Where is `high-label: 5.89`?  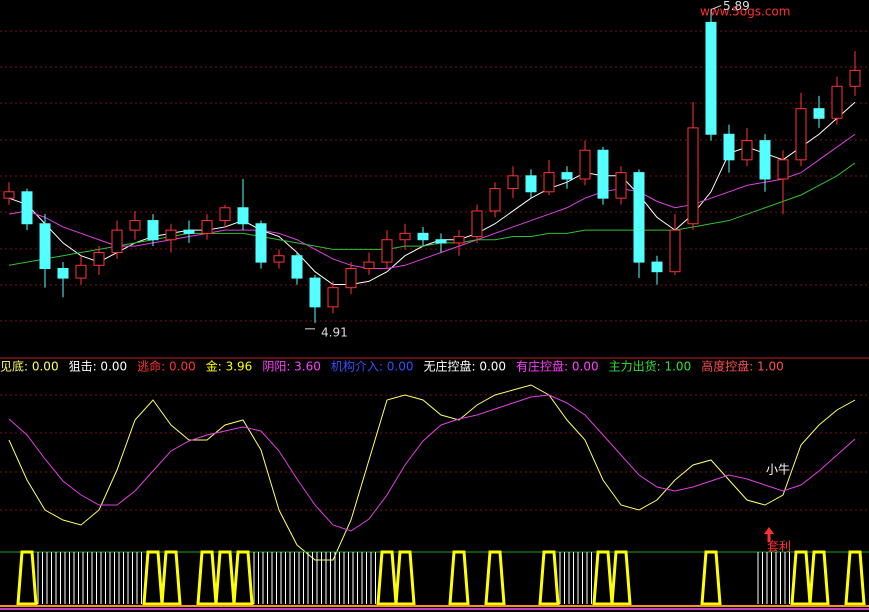 high-label: 5.89 is located at coordinates (736, 6).